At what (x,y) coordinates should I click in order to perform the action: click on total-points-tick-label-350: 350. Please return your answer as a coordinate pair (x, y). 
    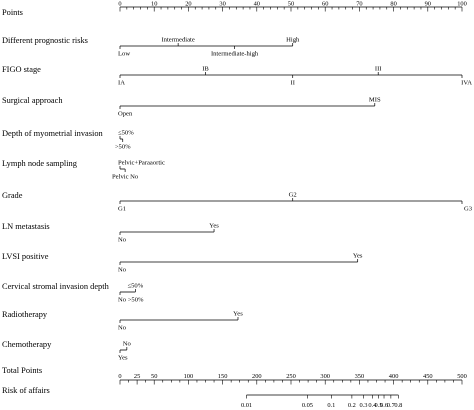
    Looking at the image, I should click on (360, 376).